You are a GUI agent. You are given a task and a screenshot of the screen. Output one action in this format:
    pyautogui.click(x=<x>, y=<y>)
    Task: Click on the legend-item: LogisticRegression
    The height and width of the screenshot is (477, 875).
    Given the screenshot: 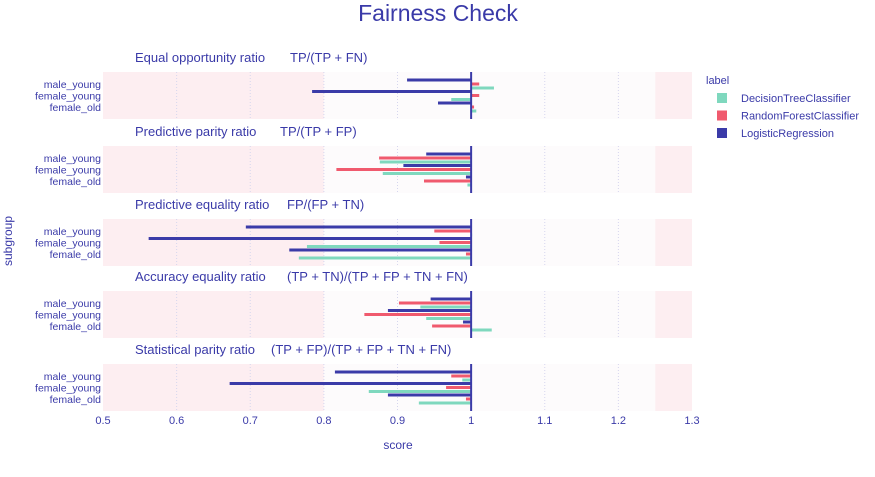 What is the action you would take?
    pyautogui.click(x=787, y=134)
    